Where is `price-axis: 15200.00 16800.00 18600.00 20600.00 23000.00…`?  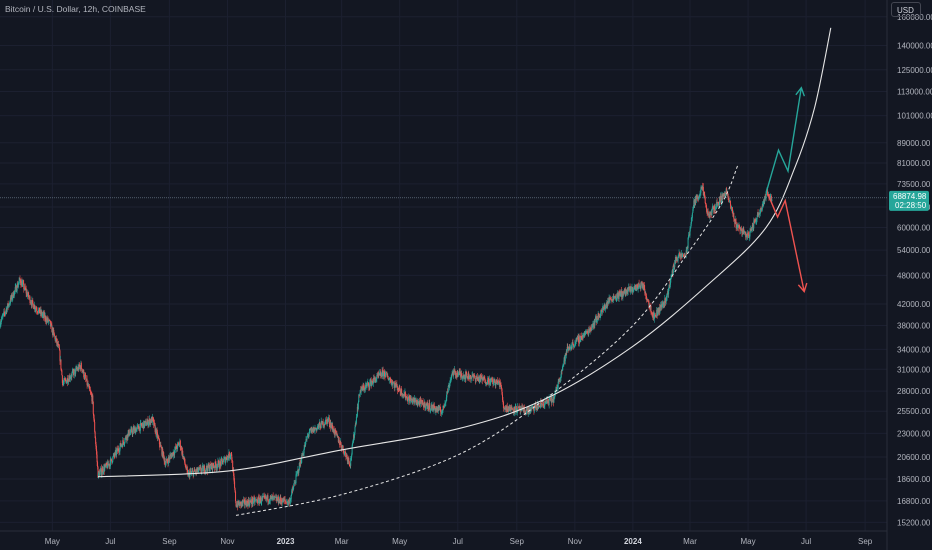 price-axis: 15200.00 16800.00 18600.00 20600.00 23000.00… is located at coordinates (914, 270).